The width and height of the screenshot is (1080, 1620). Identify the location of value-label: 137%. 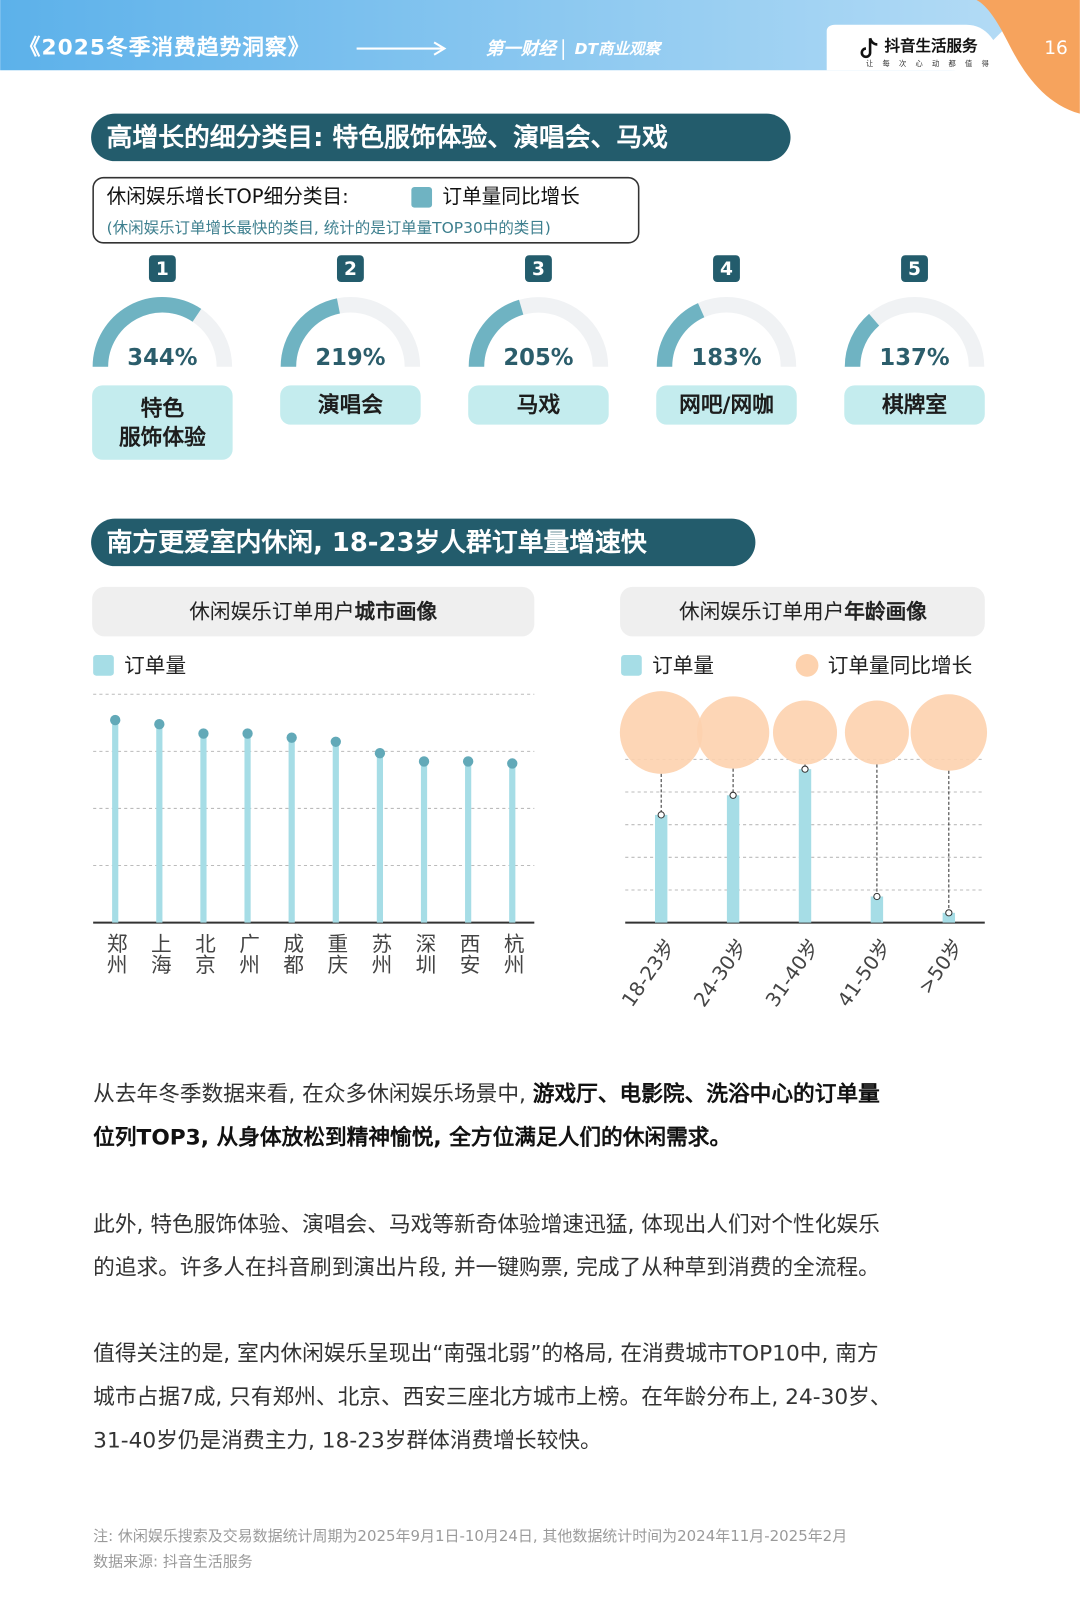
(914, 358).